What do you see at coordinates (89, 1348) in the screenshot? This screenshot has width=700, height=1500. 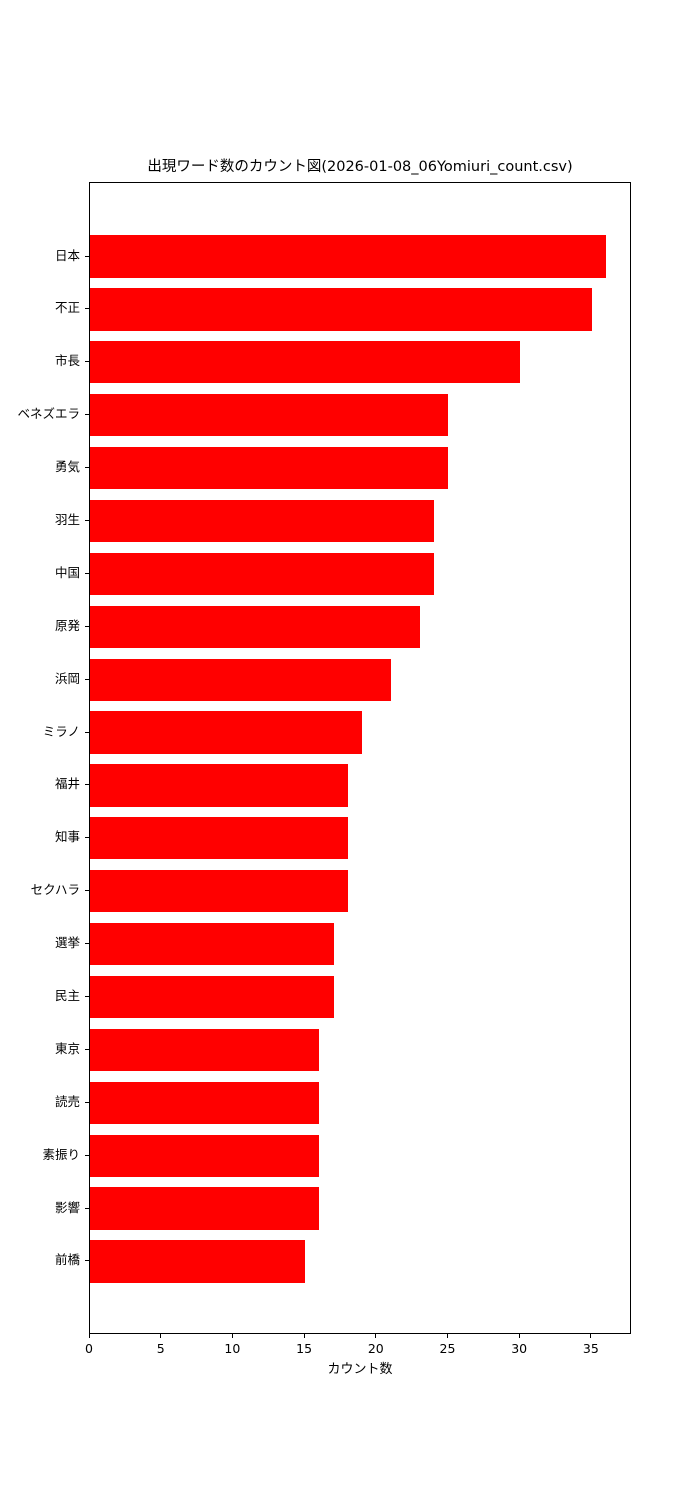 I see `x-axis-tick-label: 0` at bounding box center [89, 1348].